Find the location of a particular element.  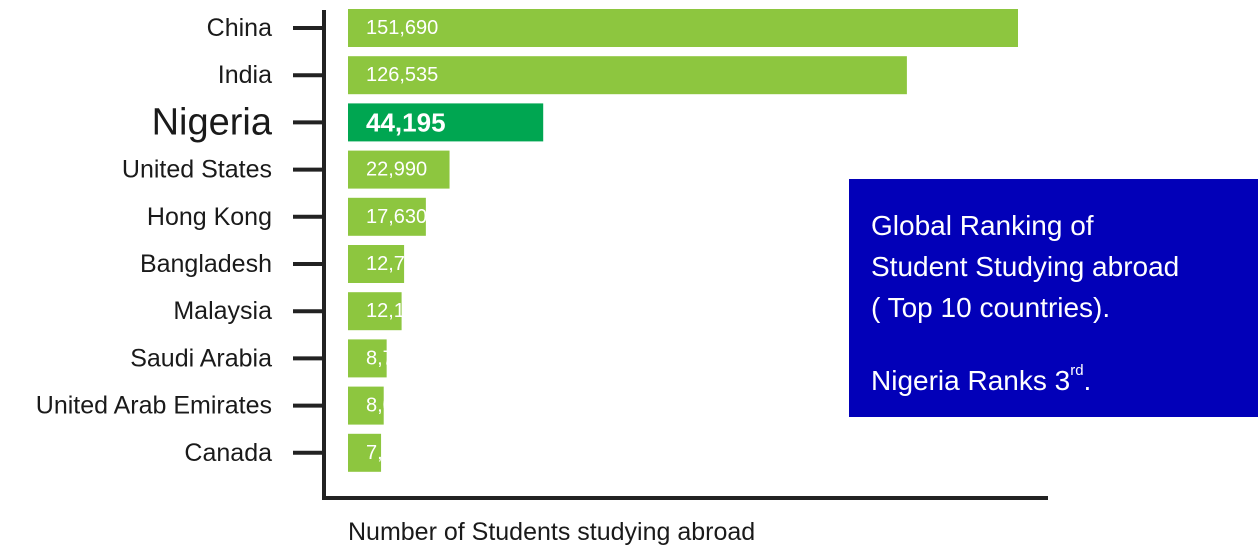

value-label-united-arab-emirates: 8,085 is located at coordinates (391, 406).